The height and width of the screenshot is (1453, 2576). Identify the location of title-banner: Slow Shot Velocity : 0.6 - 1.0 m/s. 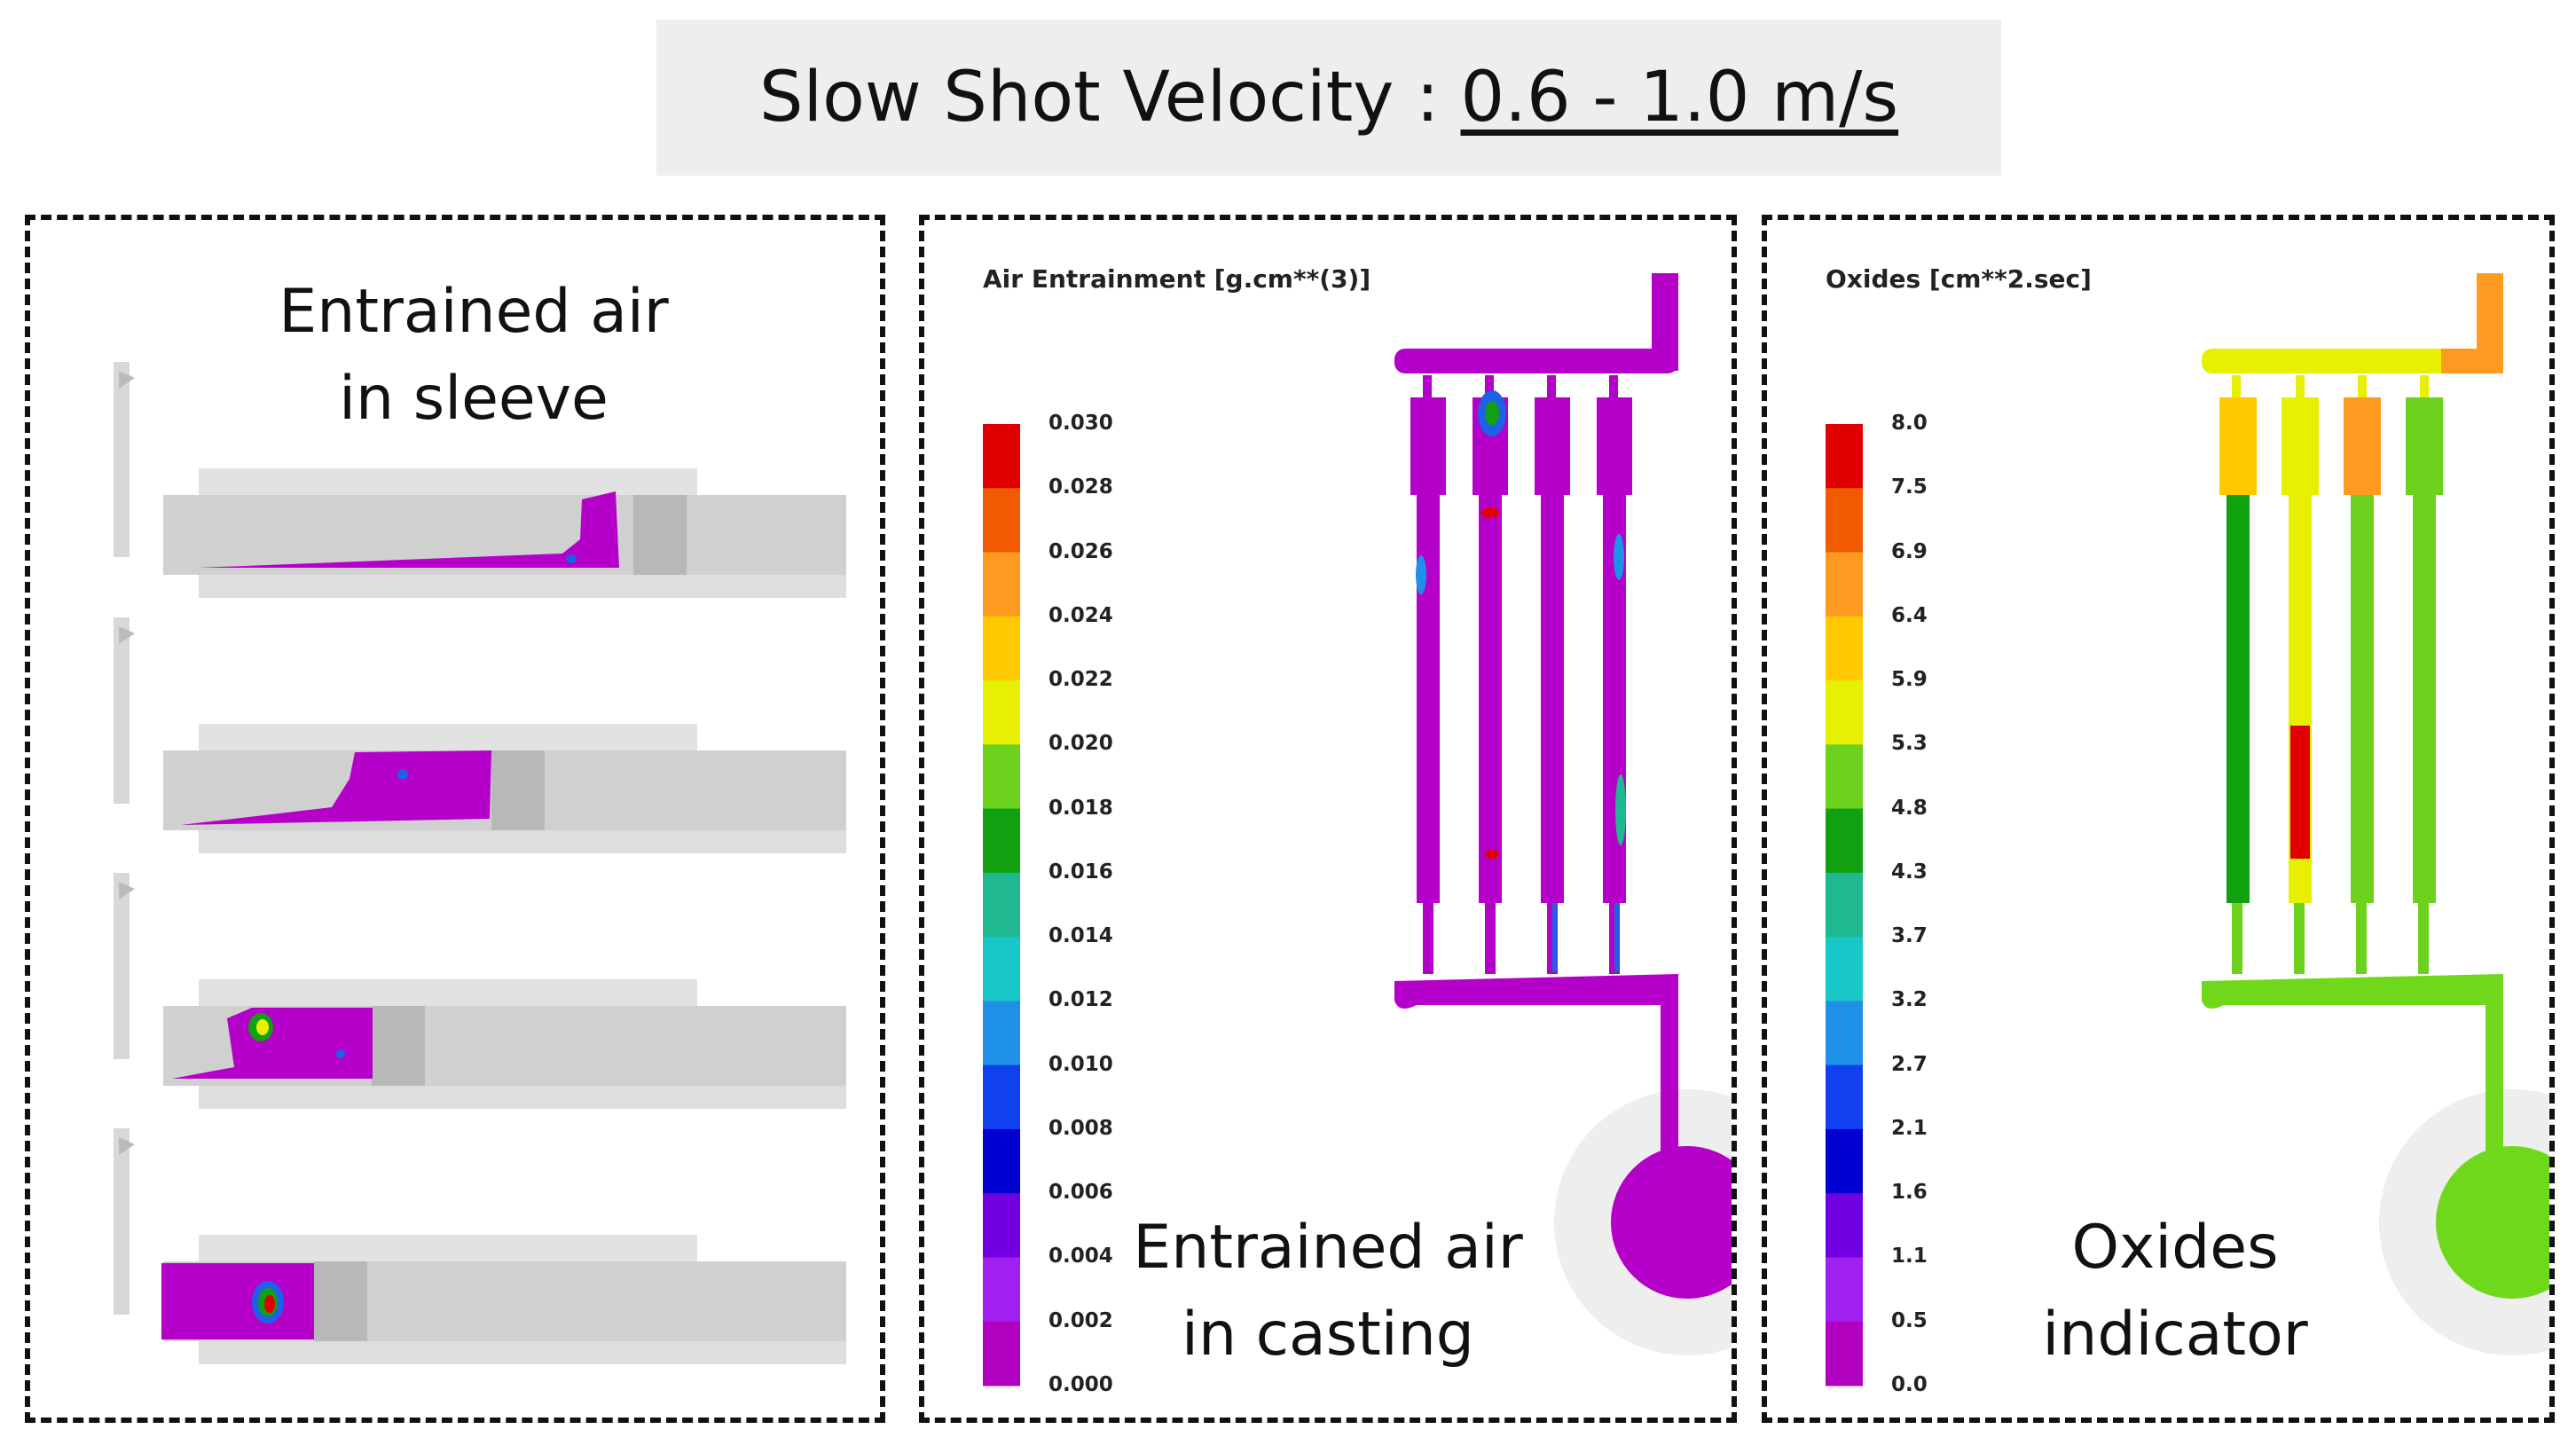
(1328, 98).